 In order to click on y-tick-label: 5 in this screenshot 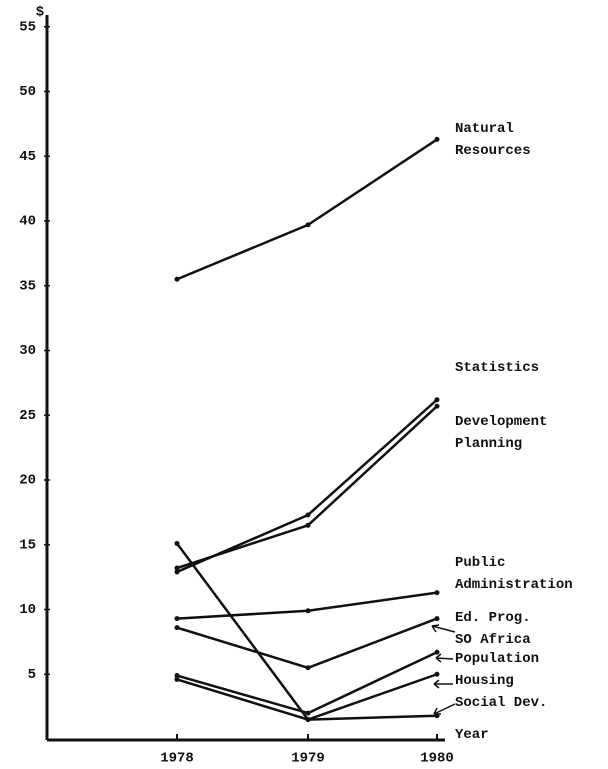, I will do `click(32, 675)`.